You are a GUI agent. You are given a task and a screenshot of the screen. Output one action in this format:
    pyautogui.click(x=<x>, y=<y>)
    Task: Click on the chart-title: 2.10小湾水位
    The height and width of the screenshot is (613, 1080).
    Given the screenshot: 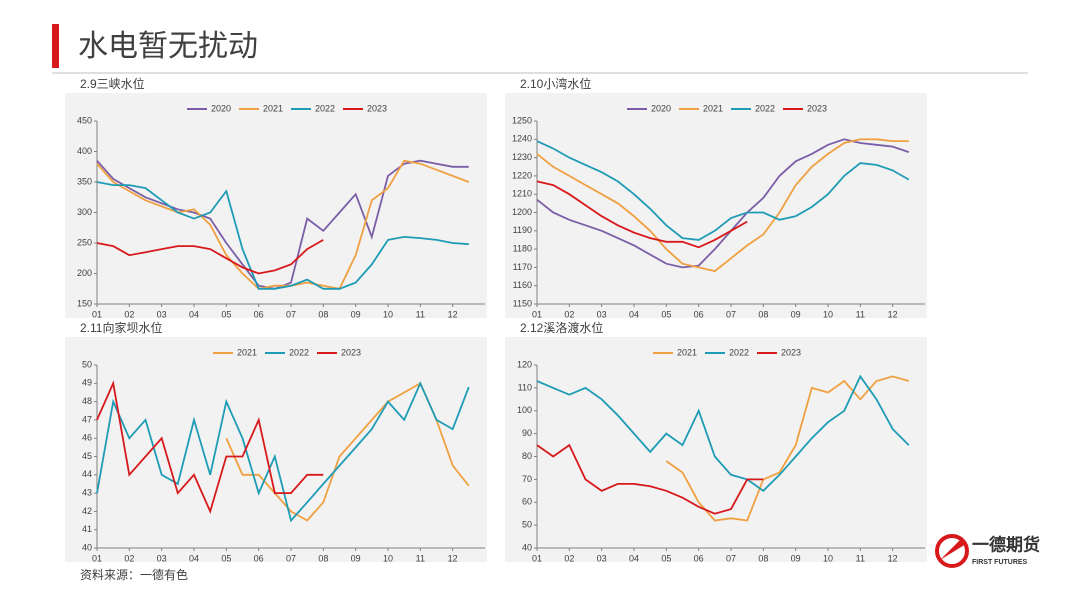 What is the action you would take?
    pyautogui.click(x=555, y=83)
    